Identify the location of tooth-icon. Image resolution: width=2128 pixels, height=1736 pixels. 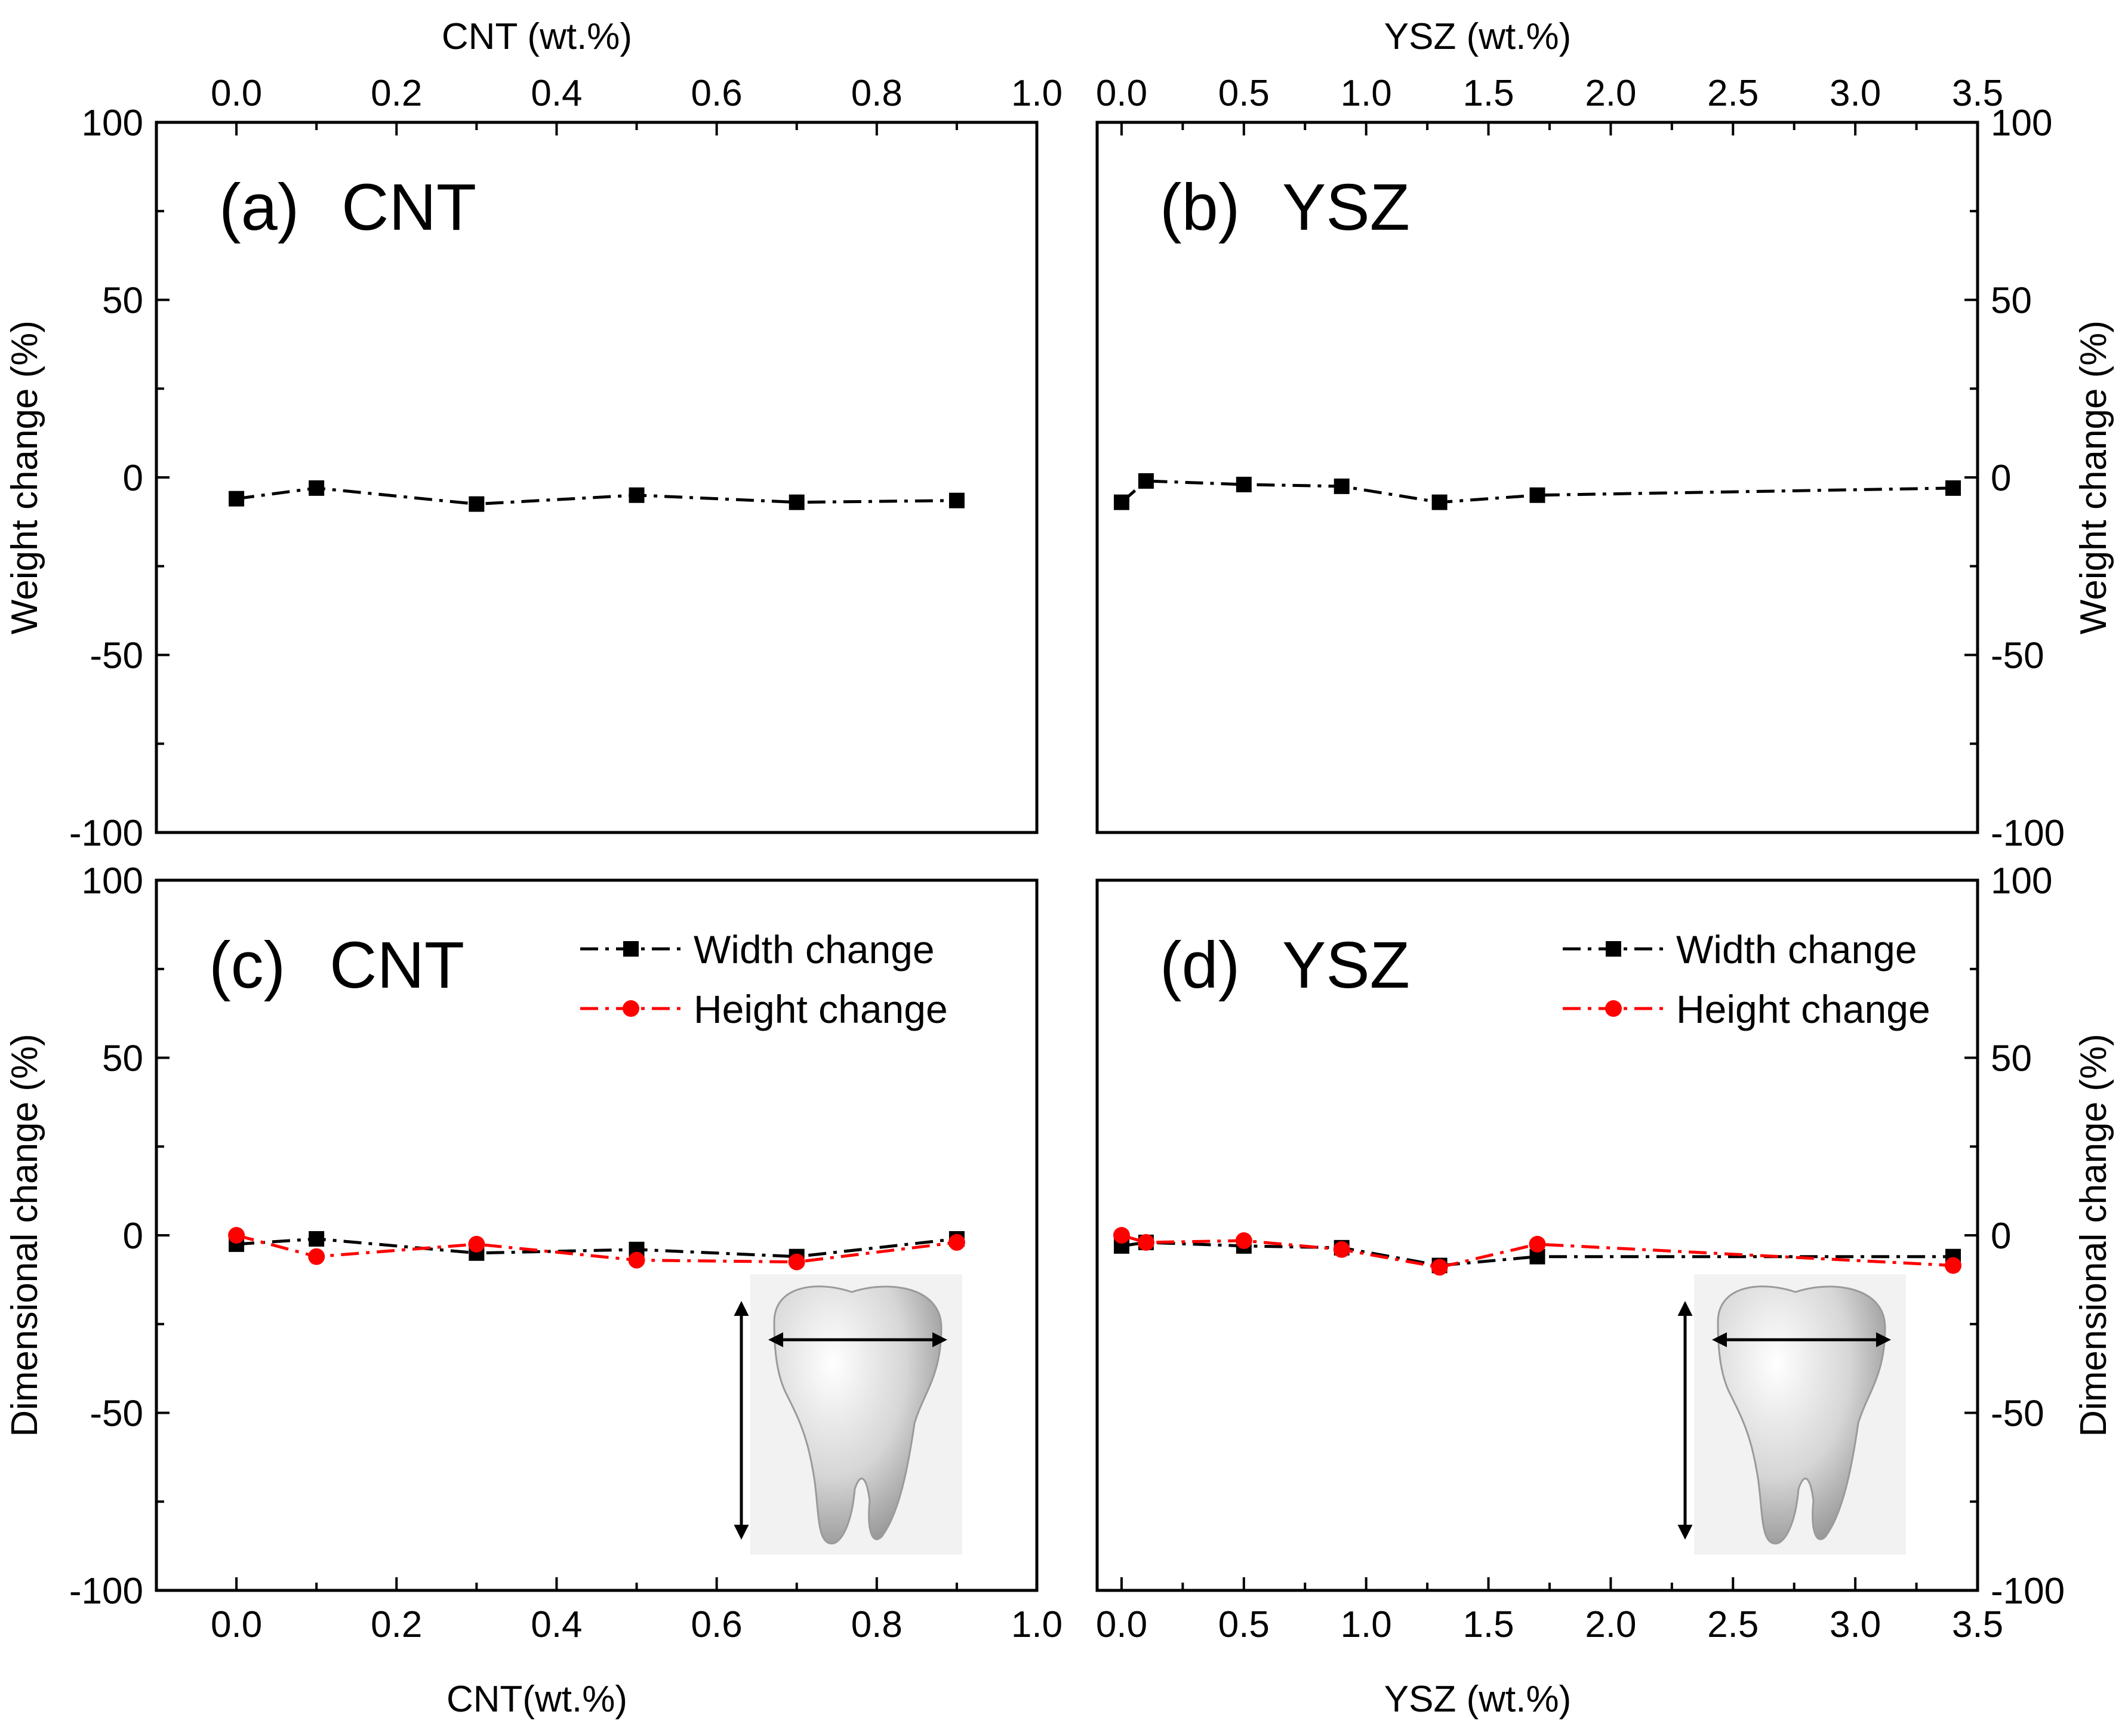
(1801, 1414).